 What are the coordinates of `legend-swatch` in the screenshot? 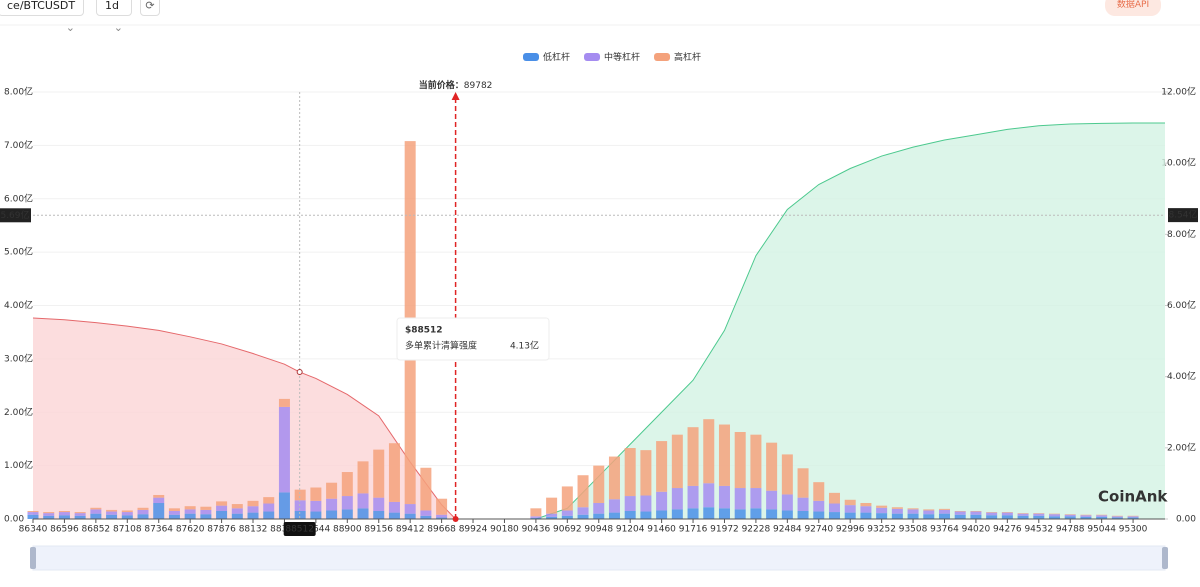 It's located at (662, 57).